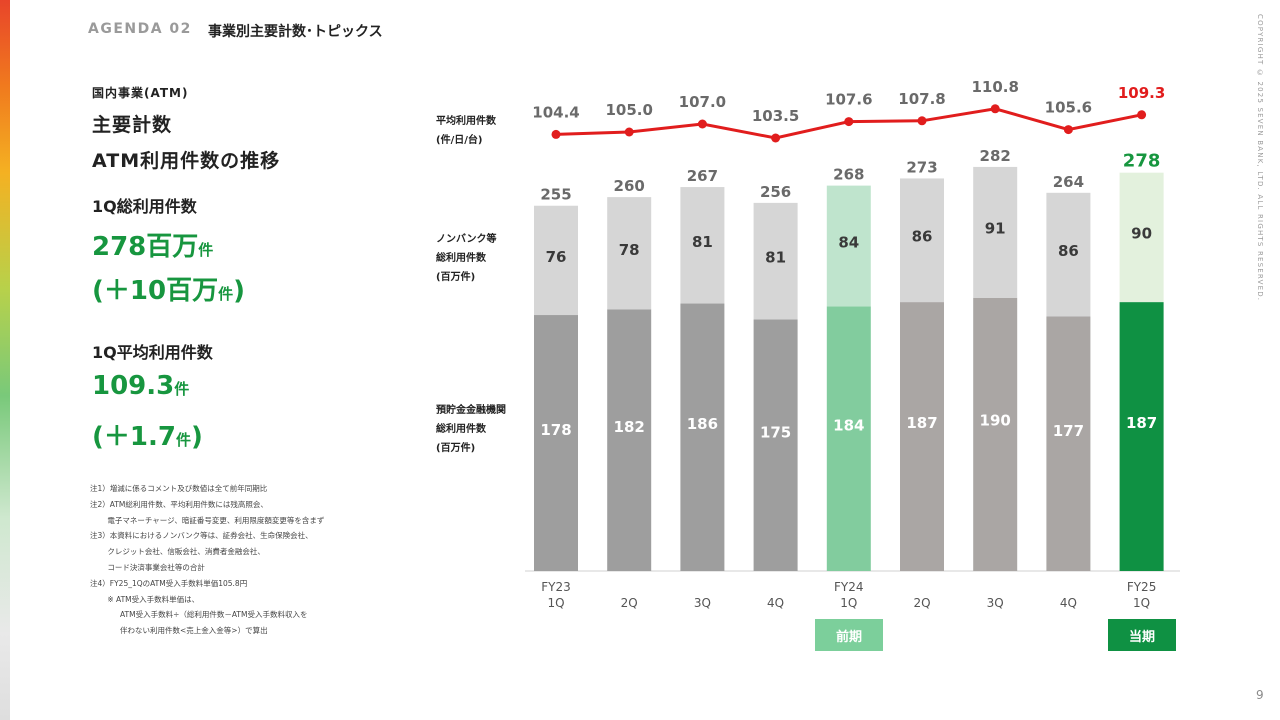 This screenshot has width=1280, height=720. What do you see at coordinates (133, 386) in the screenshot?
I see `avg-usage-number: 109.3` at bounding box center [133, 386].